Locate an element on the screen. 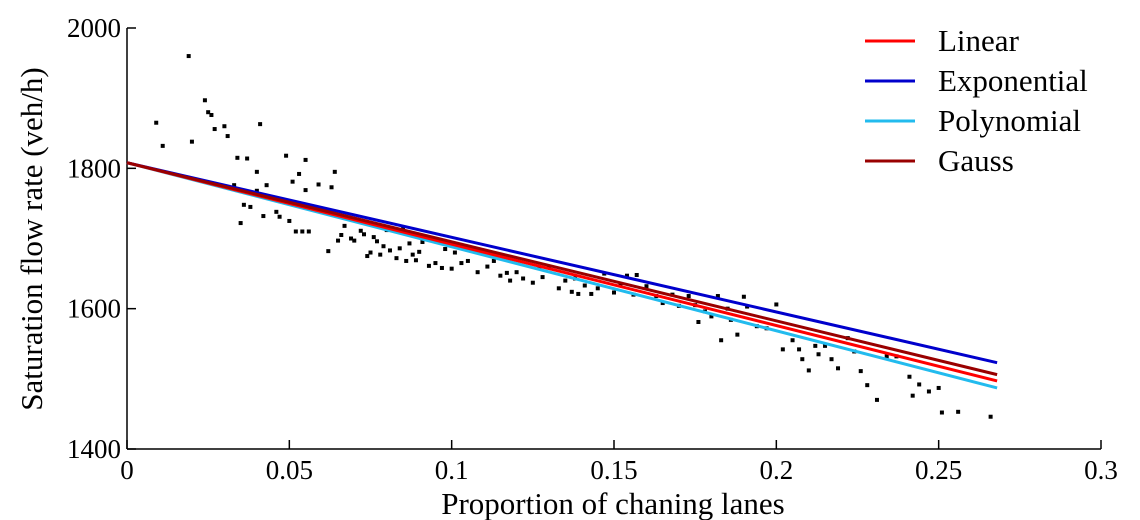 This screenshot has width=1140, height=520. x-tick-label: 0.3 is located at coordinates (1101, 470).